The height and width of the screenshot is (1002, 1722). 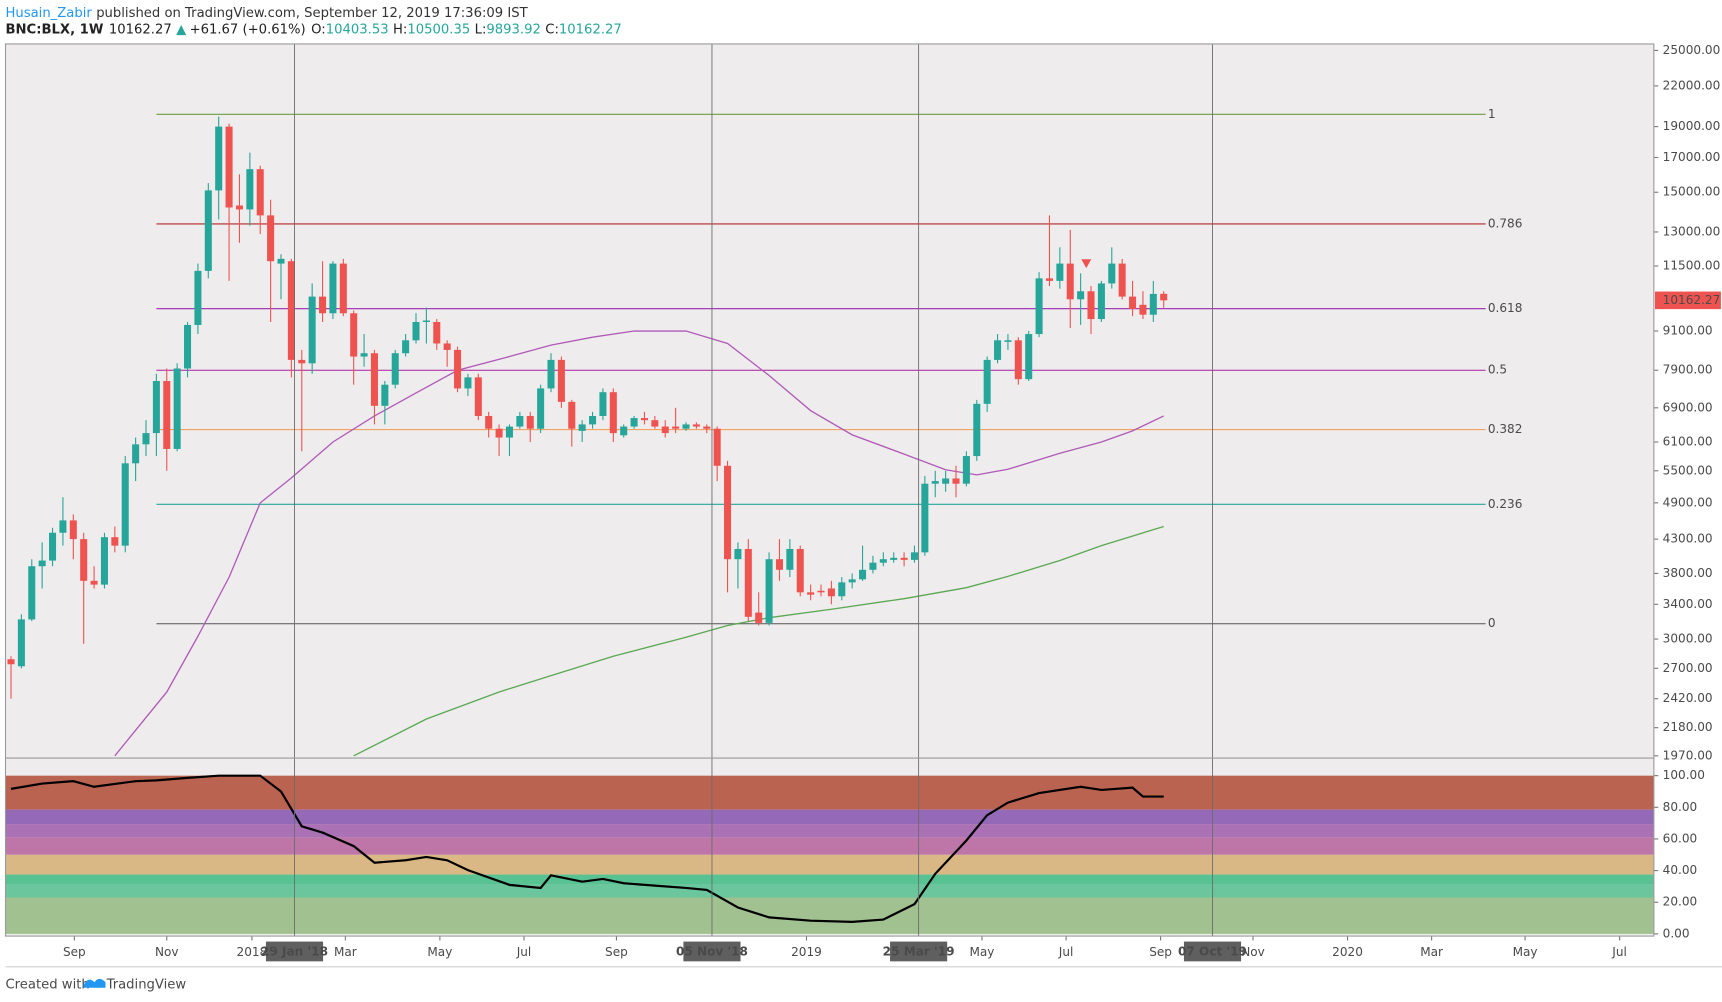 What do you see at coordinates (1676, 933) in the screenshot?
I see `y-tick-label: 0.00` at bounding box center [1676, 933].